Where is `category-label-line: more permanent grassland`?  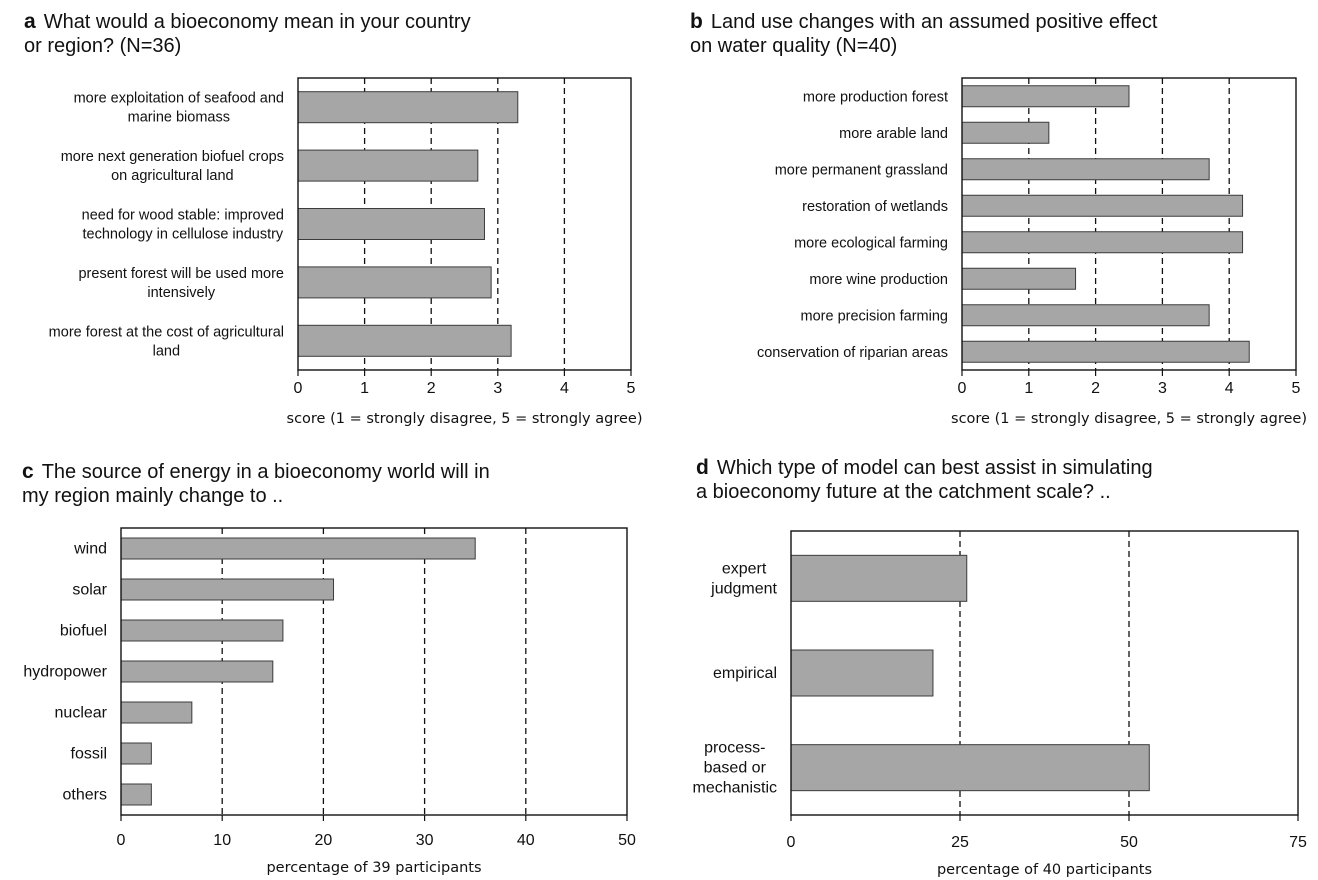
category-label-line: more permanent grassland is located at coordinates (861, 170).